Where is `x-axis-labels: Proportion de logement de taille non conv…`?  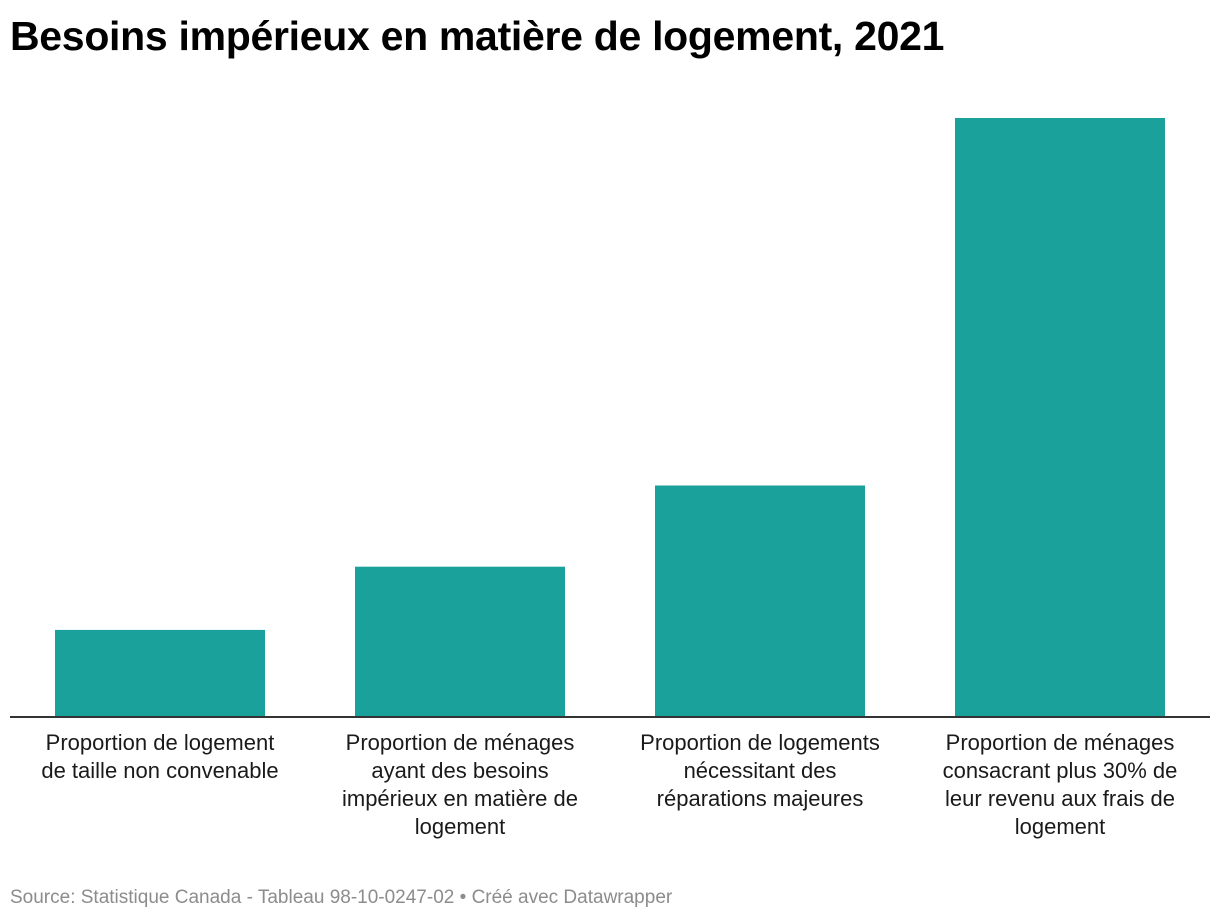
x-axis-labels: Proportion de logement de taille non conv… is located at coordinates (609, 784).